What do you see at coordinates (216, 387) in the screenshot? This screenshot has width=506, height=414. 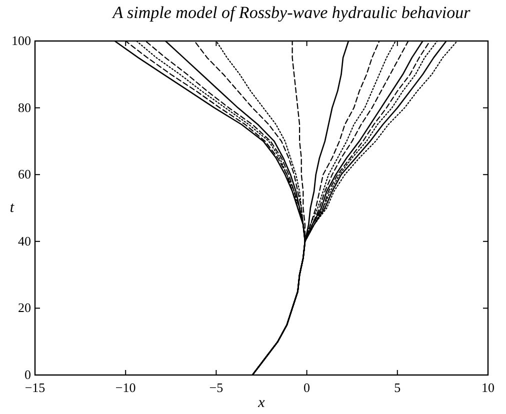 I see `x-tick-label: −5` at bounding box center [216, 387].